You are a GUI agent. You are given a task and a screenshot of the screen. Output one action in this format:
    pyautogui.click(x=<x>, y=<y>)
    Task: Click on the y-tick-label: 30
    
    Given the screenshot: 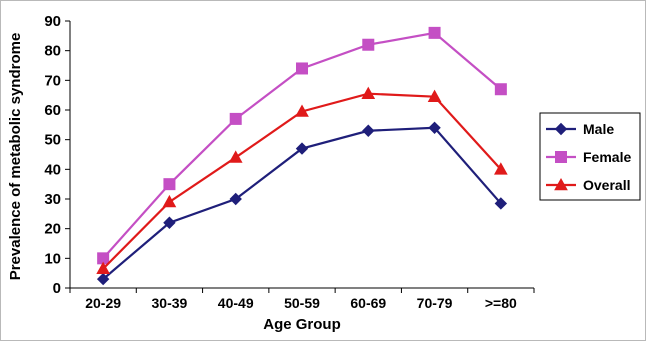 What is the action you would take?
    pyautogui.click(x=52, y=199)
    